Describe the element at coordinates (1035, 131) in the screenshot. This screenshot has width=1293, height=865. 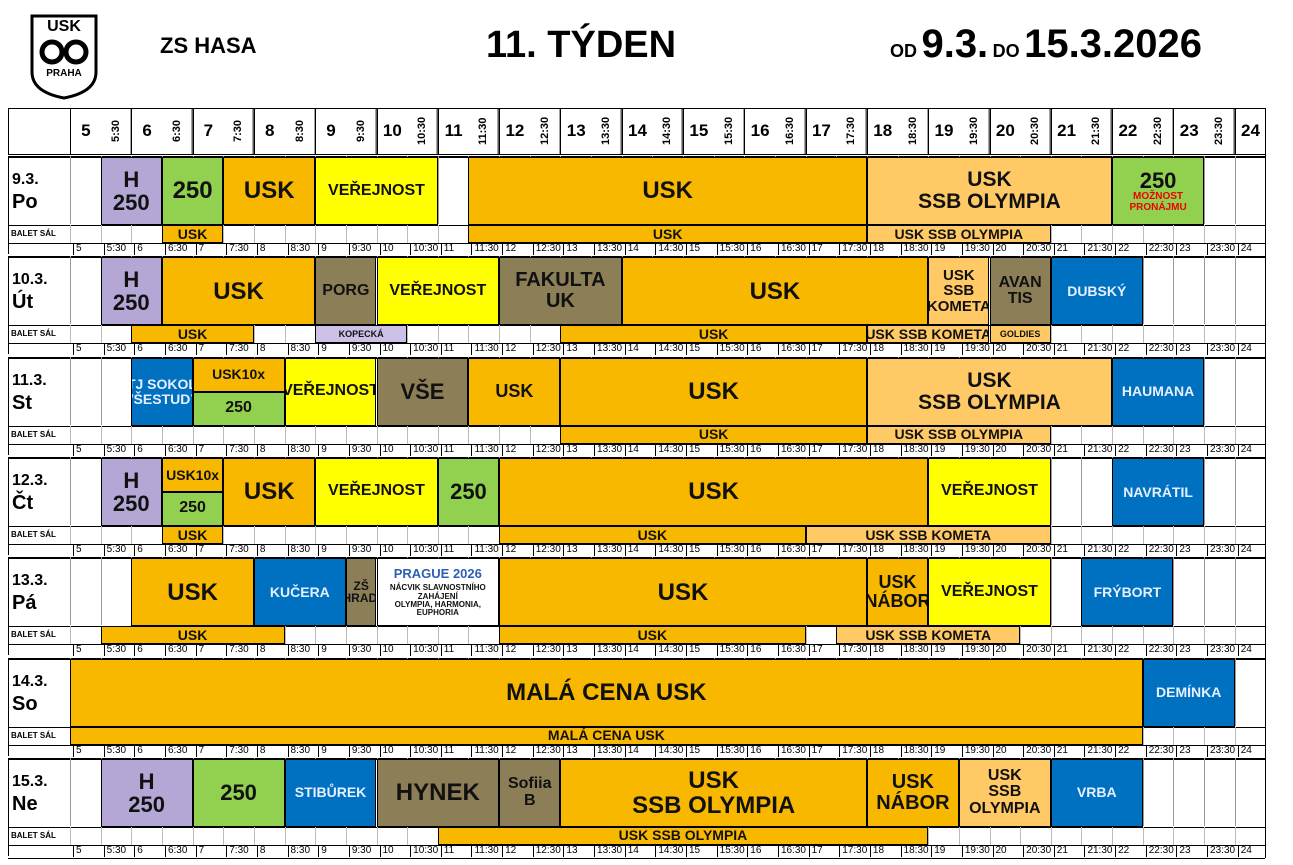
I see `hour-header-label: 20:30` at that location.